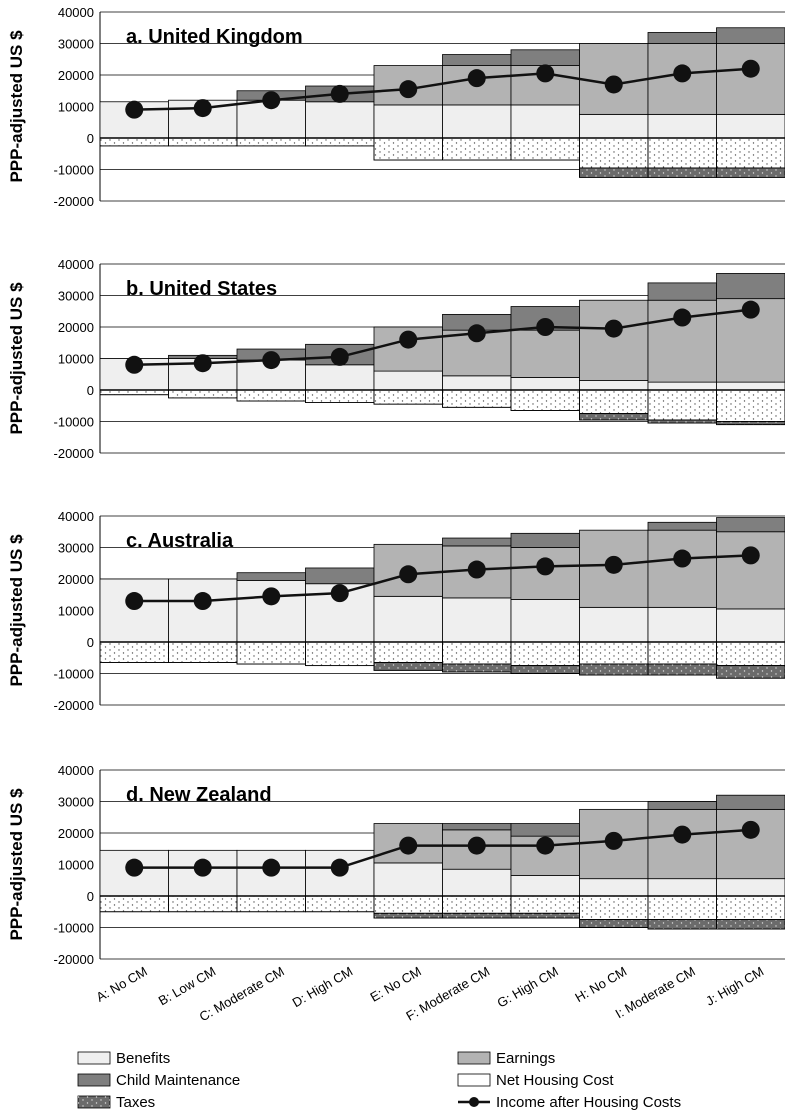 The width and height of the screenshot is (785, 1119). Describe the element at coordinates (90, 896) in the screenshot. I see `y-tick-label: 0` at that location.